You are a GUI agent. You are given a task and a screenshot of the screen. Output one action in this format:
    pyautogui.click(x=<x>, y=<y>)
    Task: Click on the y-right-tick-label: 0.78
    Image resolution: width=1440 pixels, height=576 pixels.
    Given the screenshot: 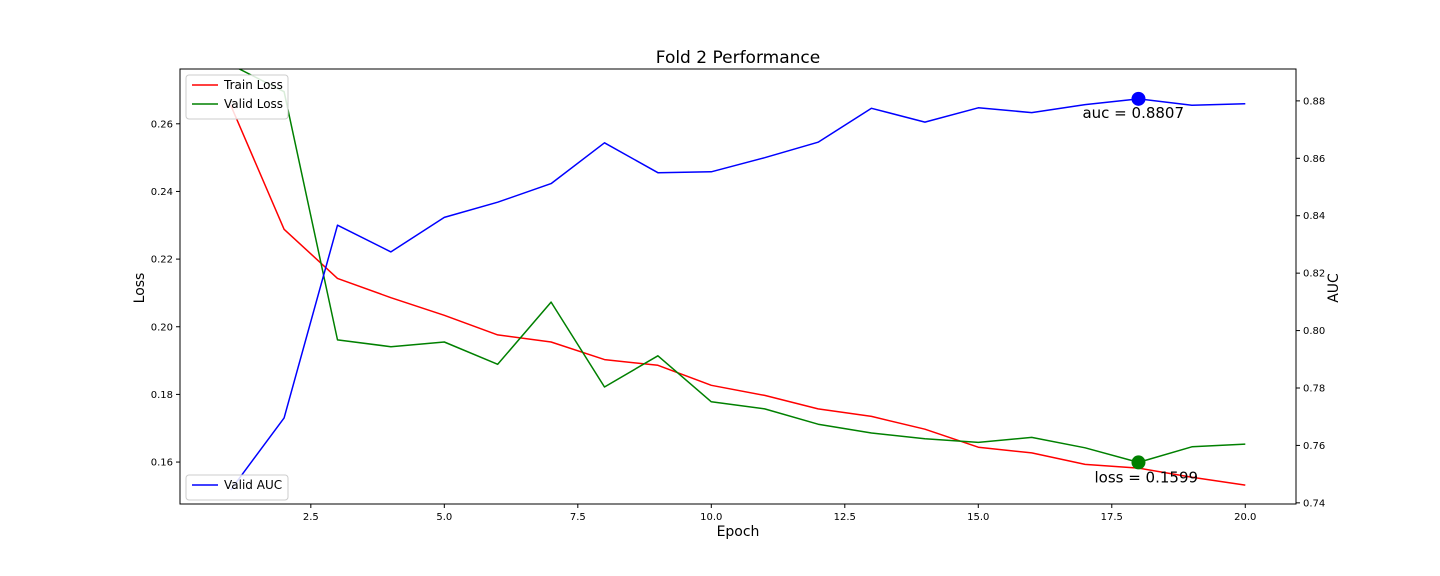 What is the action you would take?
    pyautogui.click(x=1314, y=389)
    